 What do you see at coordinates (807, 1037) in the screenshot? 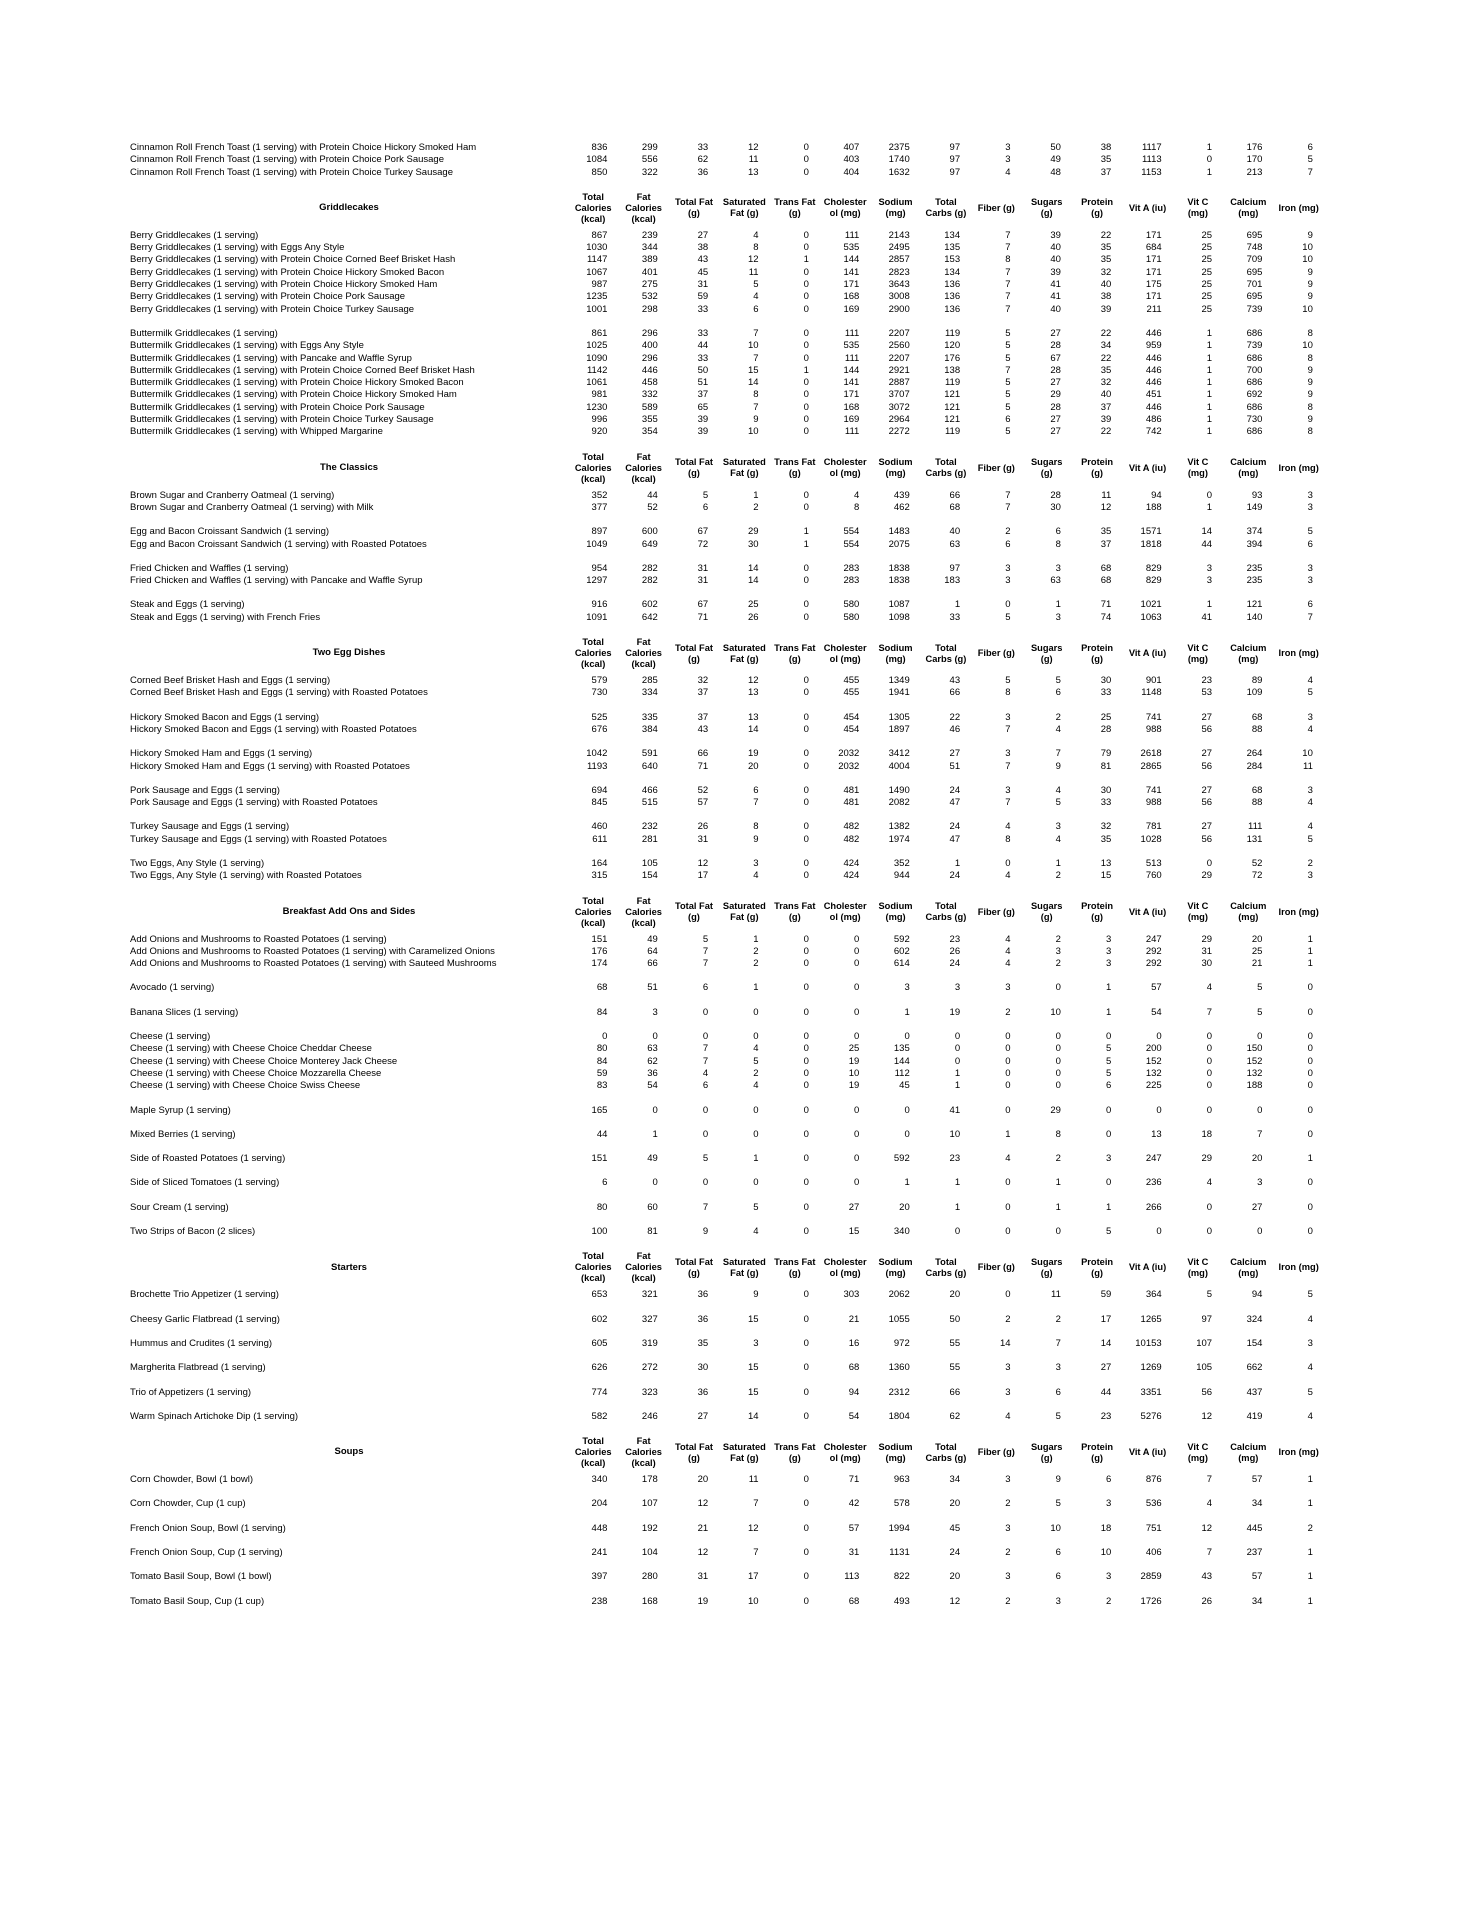
I see `table-row: Cheese (1 serving) 0 0 0 0 0 0 0 0 0 0 0 0 0 0 0` at bounding box center [807, 1037].